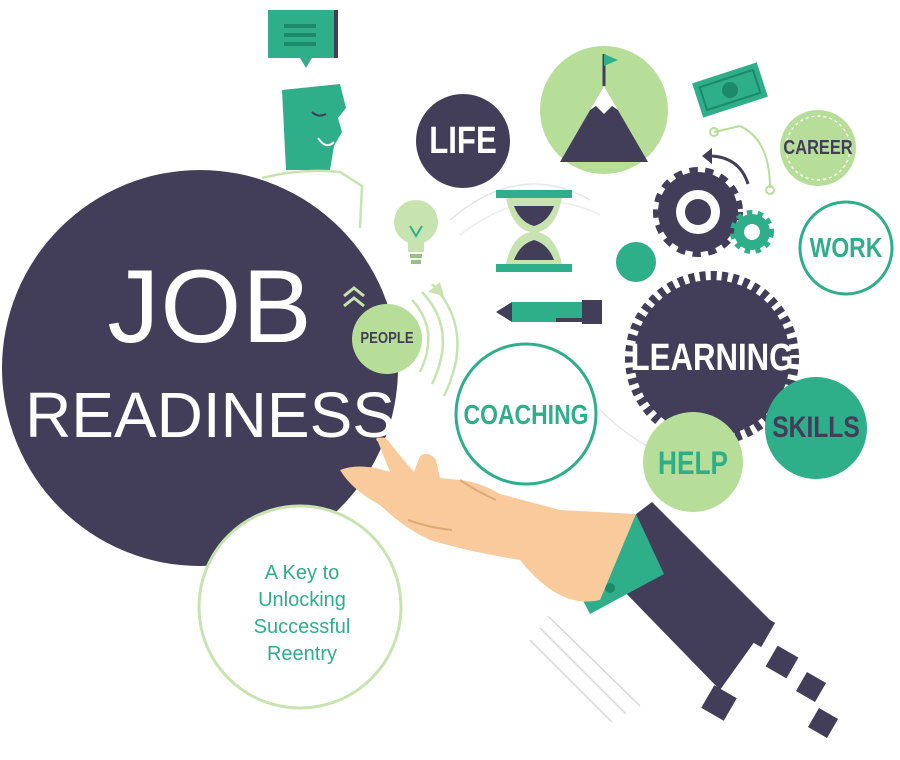 This screenshot has height=760, width=900. I want to click on mountain-flag-icon, so click(604, 110).